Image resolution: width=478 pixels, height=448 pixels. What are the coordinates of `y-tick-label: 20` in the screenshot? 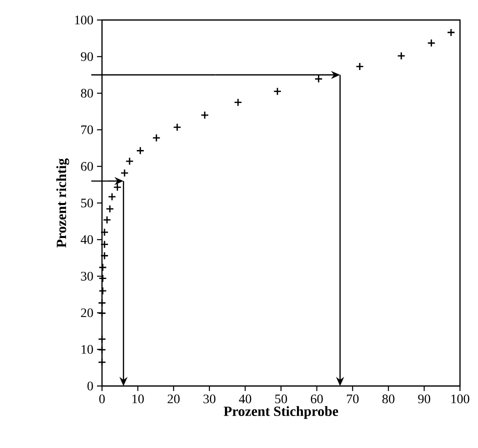 It's located at (87, 313).